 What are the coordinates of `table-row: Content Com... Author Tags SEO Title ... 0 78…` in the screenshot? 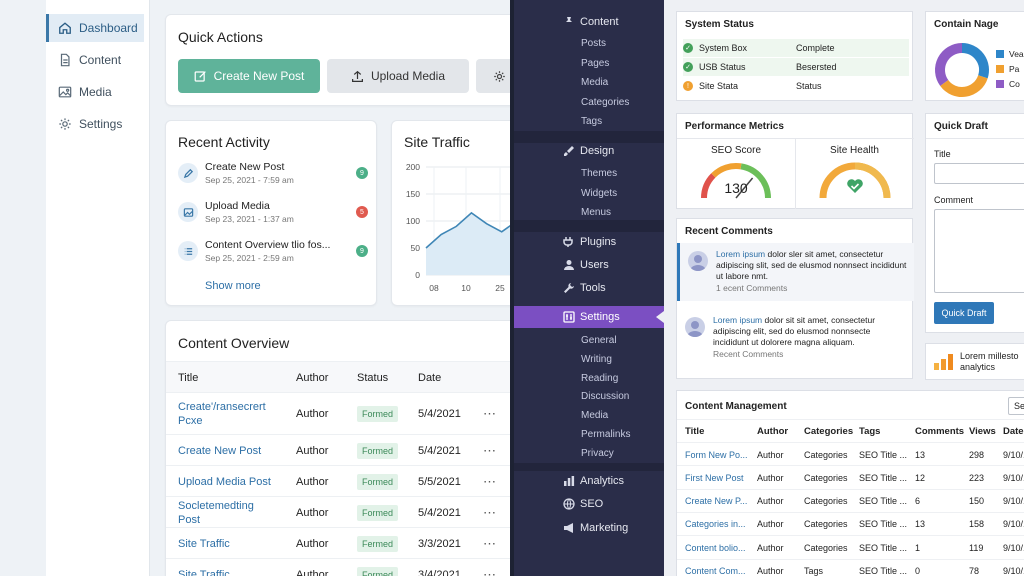 It's located at (850, 567).